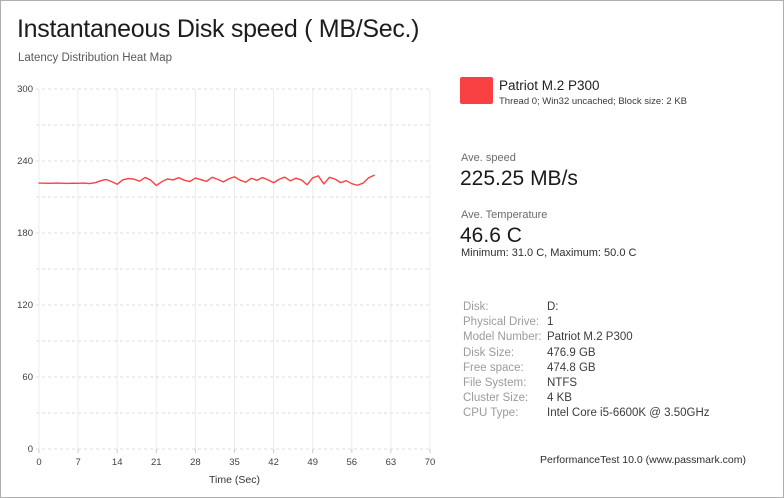 This screenshot has height=498, width=784. Describe the element at coordinates (491, 235) in the screenshot. I see `ave-temperature-value: 46.6 C` at that location.